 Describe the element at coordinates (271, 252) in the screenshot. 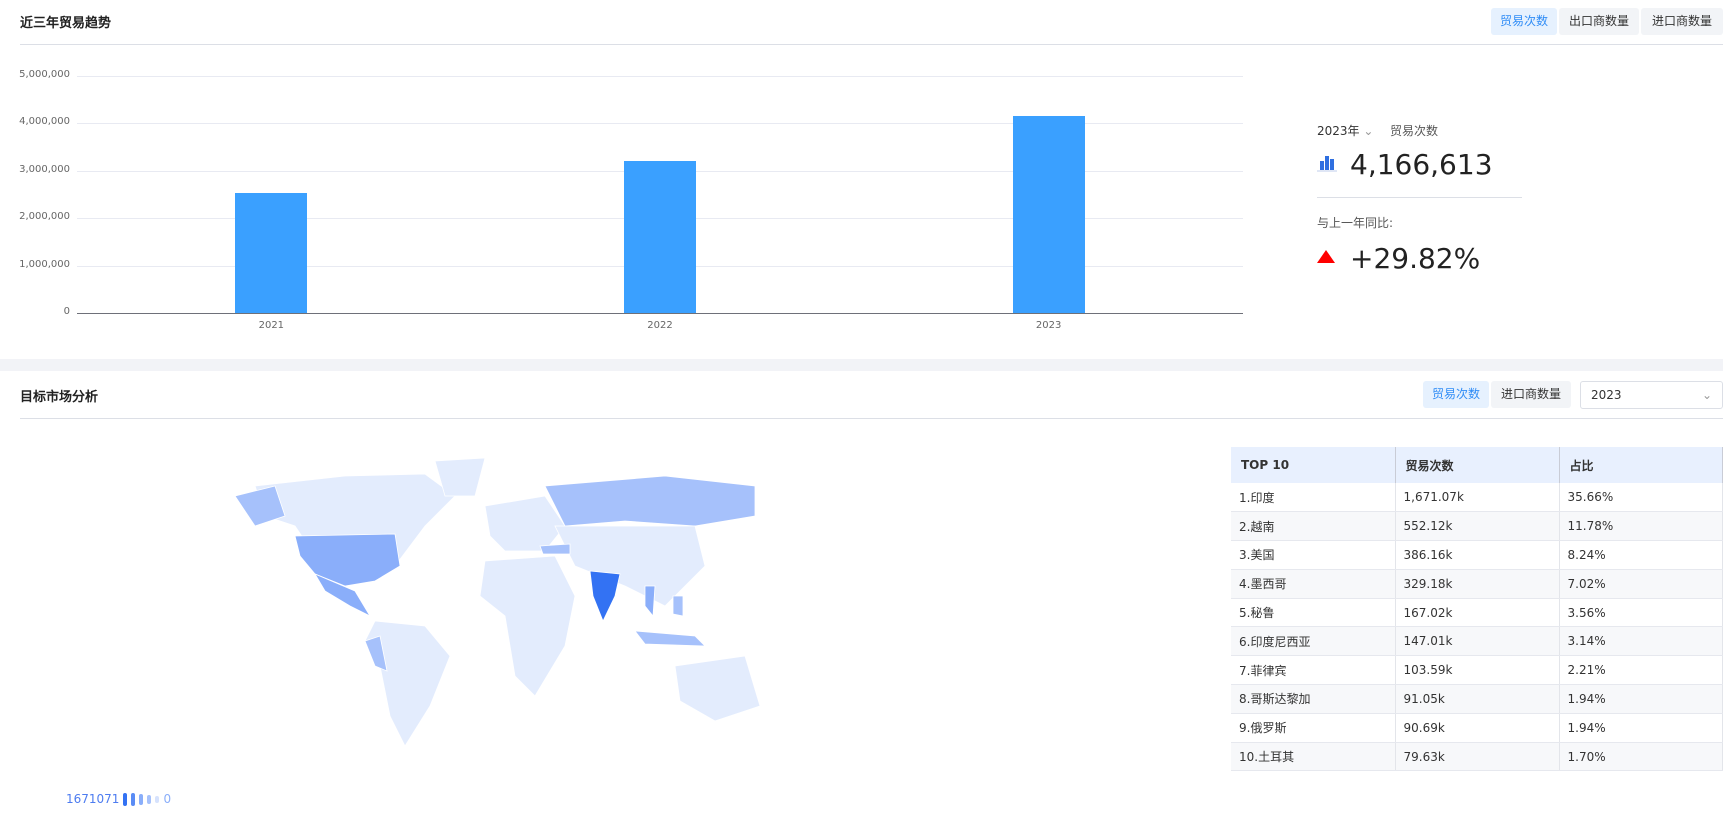

I see `bar-2021` at that location.